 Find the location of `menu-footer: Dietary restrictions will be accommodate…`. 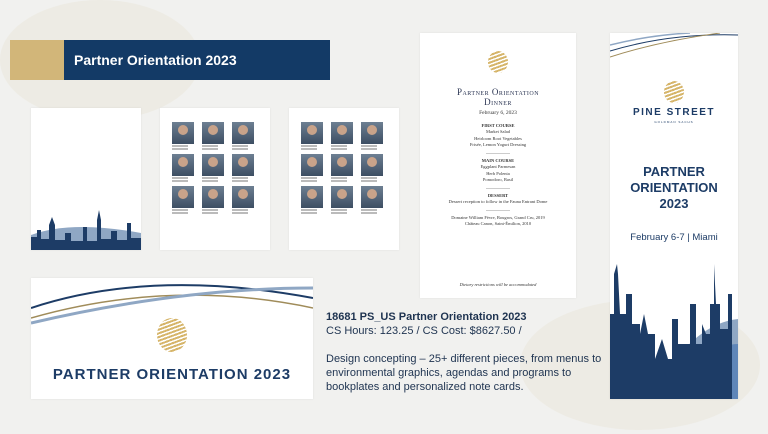

menu-footer: Dietary restrictions will be accommodate… is located at coordinates (498, 284).